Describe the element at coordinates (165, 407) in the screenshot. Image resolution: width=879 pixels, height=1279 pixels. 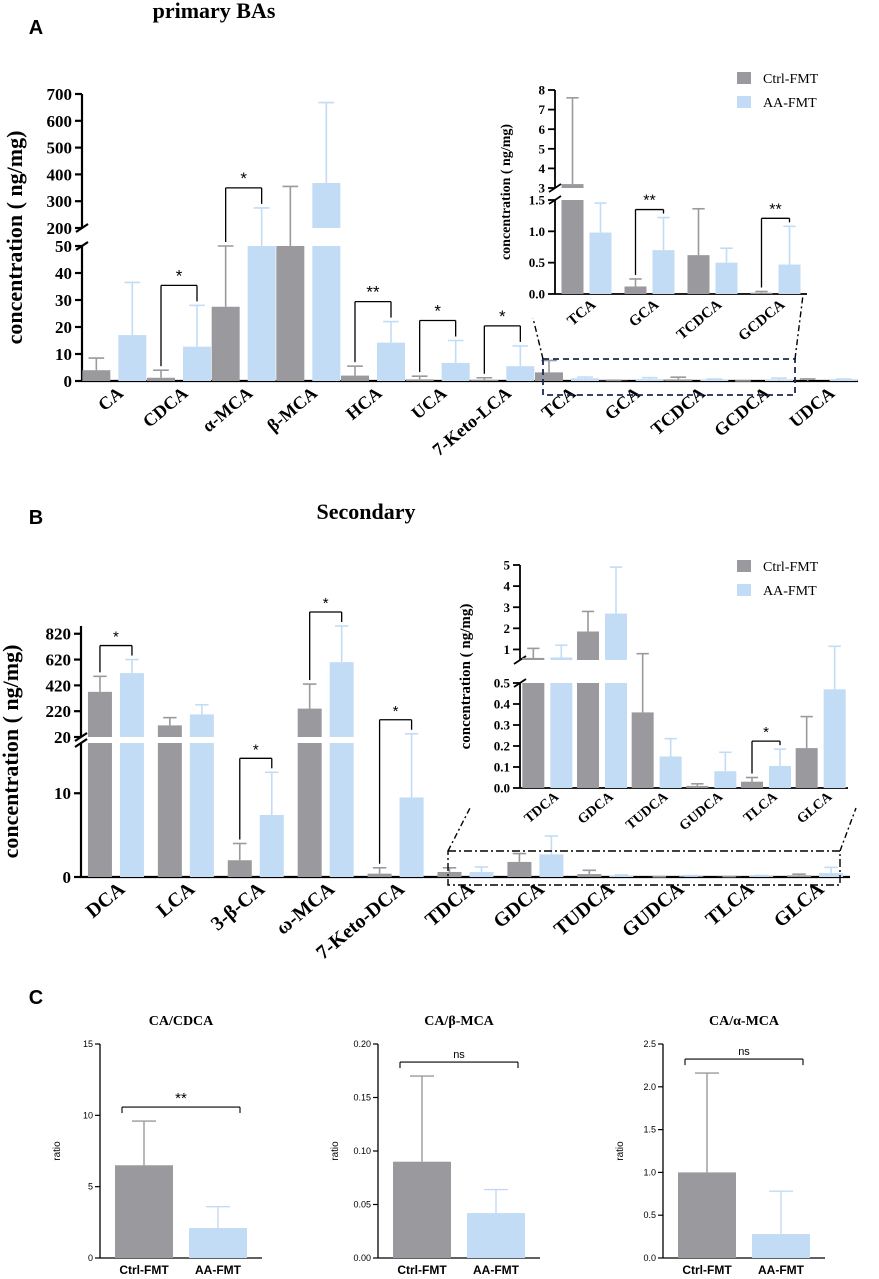
I see `x-tick-label: CDCA` at that location.